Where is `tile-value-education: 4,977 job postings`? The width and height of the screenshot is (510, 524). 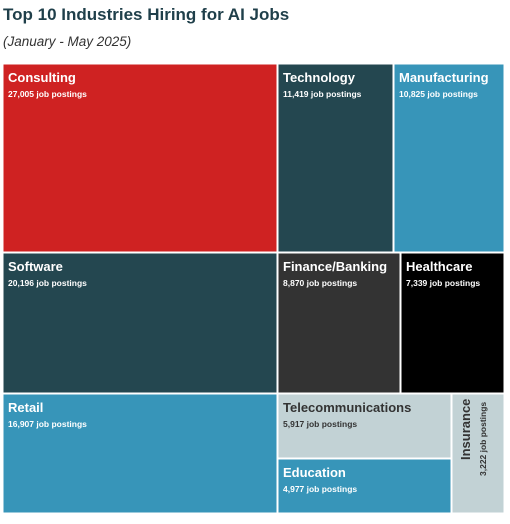 tile-value-education: 4,977 job postings is located at coordinates (320, 489).